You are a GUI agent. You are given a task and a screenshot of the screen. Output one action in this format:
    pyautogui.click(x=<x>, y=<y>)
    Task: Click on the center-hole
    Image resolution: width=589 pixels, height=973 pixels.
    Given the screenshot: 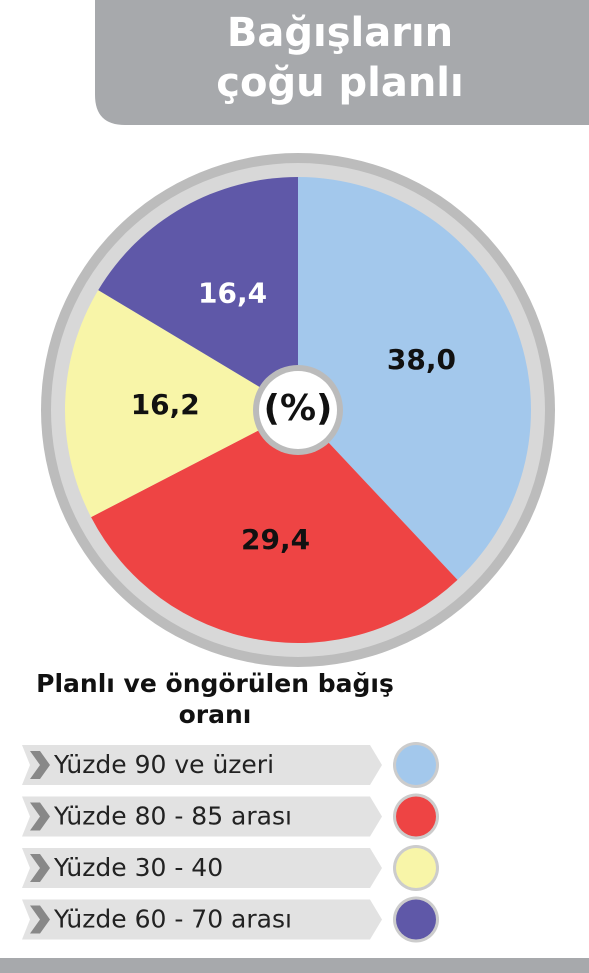 What is the action you would take?
    pyautogui.click(x=298, y=410)
    